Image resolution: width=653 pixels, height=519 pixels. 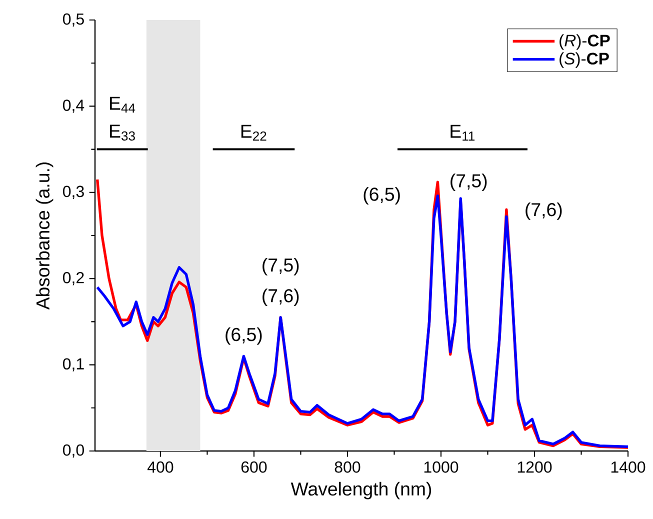 I want to click on y-tick-label: 0,0, so click(x=73, y=451).